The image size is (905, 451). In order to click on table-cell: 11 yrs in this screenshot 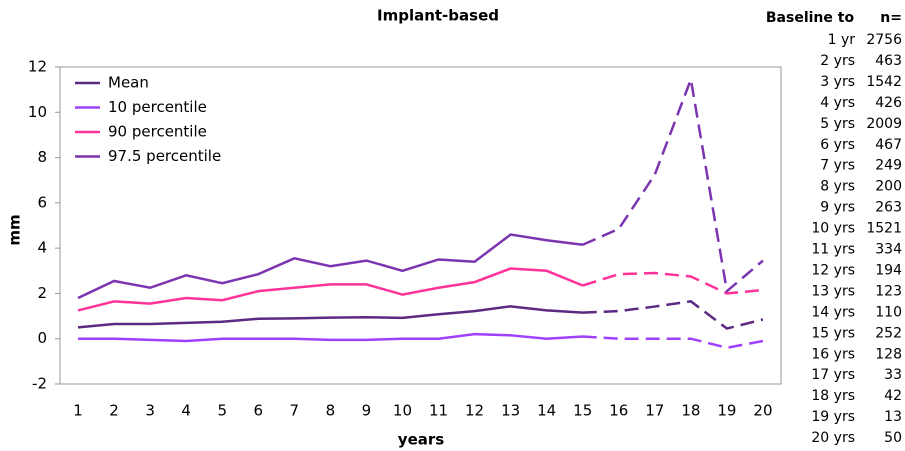, I will do `click(833, 250)`.